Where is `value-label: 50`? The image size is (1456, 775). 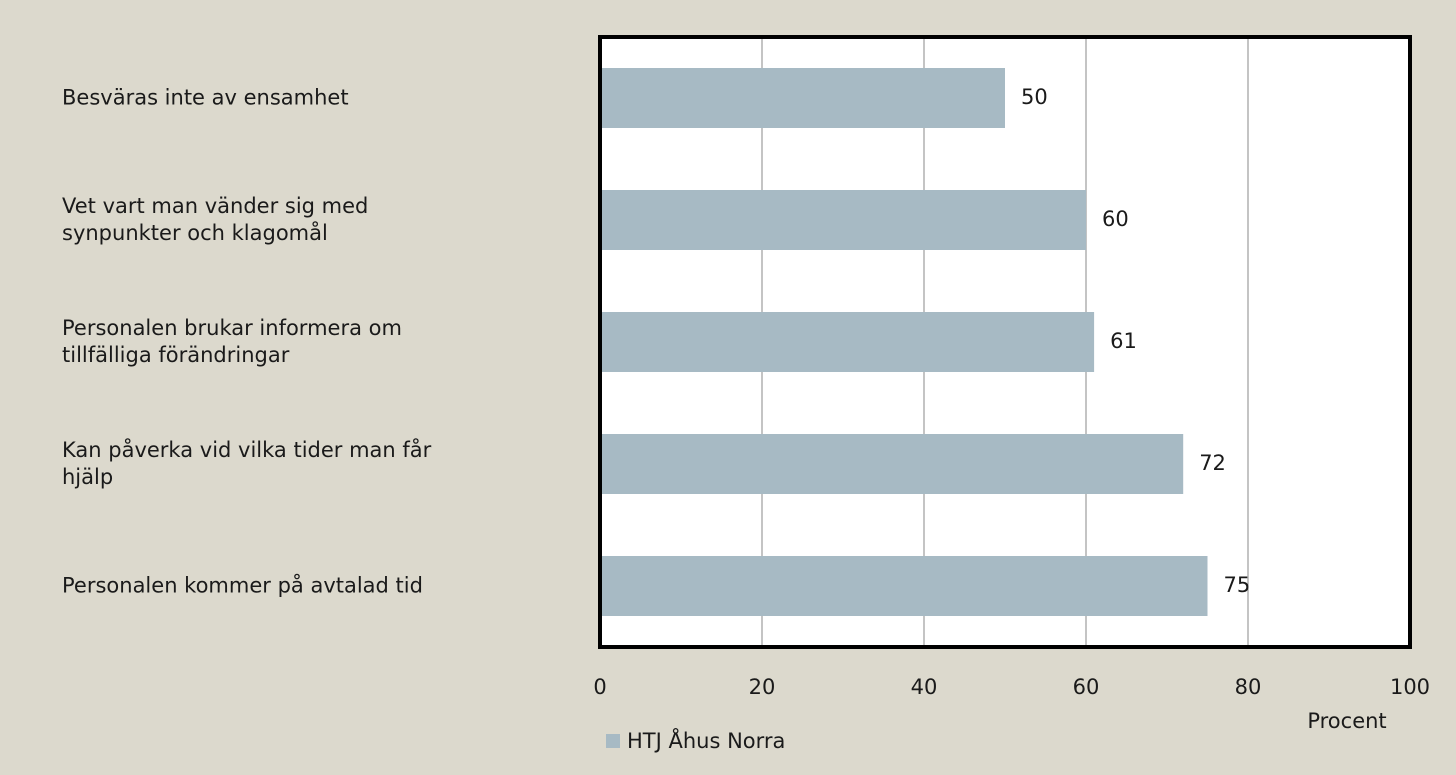 value-label: 50 is located at coordinates (1034, 97).